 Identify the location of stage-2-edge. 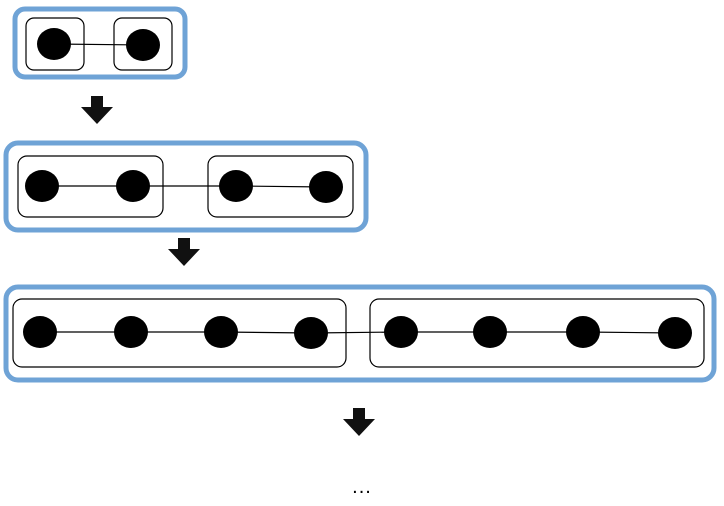
(184, 186).